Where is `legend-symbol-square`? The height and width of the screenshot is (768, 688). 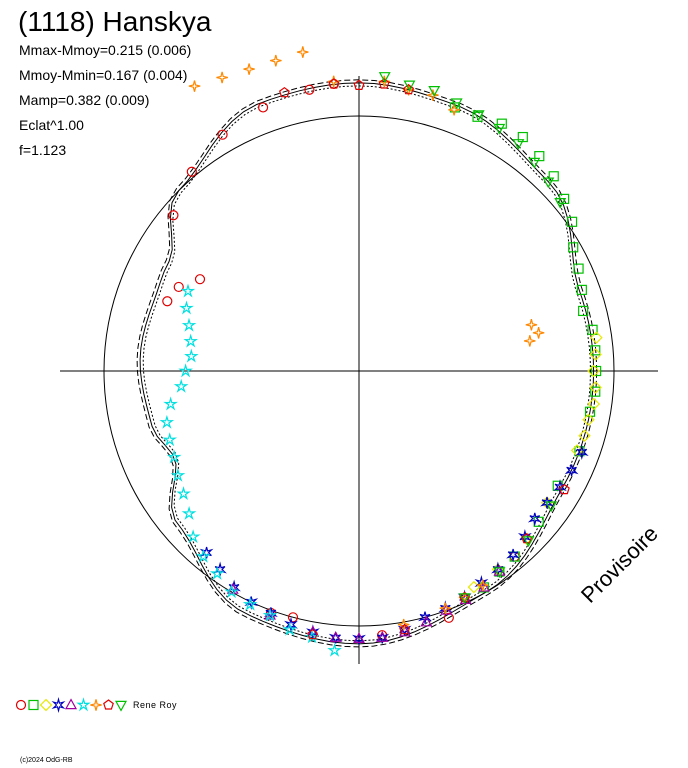
legend-symbol-square is located at coordinates (33, 705).